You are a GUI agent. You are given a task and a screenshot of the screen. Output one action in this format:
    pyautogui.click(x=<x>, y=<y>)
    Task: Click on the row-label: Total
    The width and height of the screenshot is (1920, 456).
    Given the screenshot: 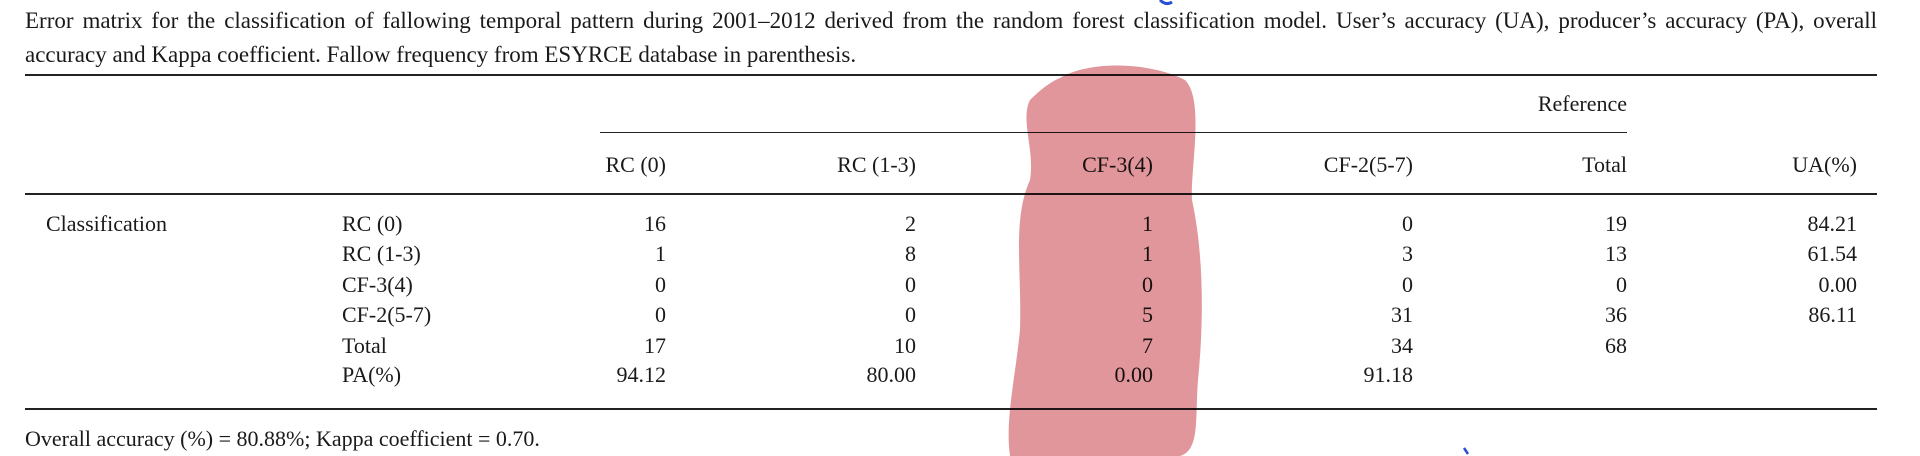 What is the action you would take?
    pyautogui.click(x=364, y=345)
    